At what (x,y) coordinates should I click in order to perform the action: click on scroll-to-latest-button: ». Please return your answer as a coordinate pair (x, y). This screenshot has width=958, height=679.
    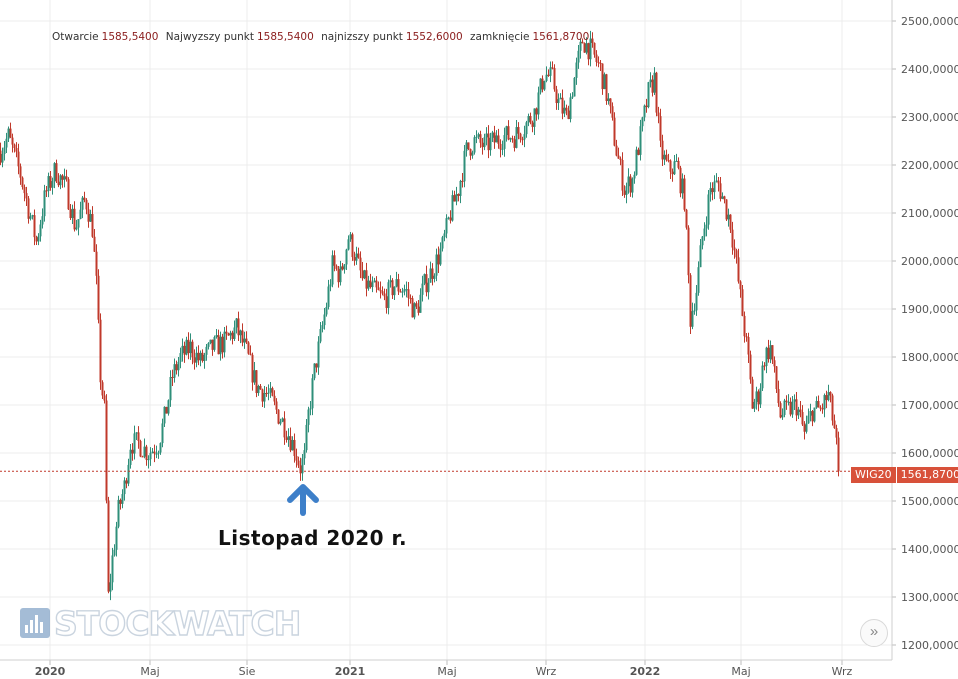
    Looking at the image, I should click on (874, 633).